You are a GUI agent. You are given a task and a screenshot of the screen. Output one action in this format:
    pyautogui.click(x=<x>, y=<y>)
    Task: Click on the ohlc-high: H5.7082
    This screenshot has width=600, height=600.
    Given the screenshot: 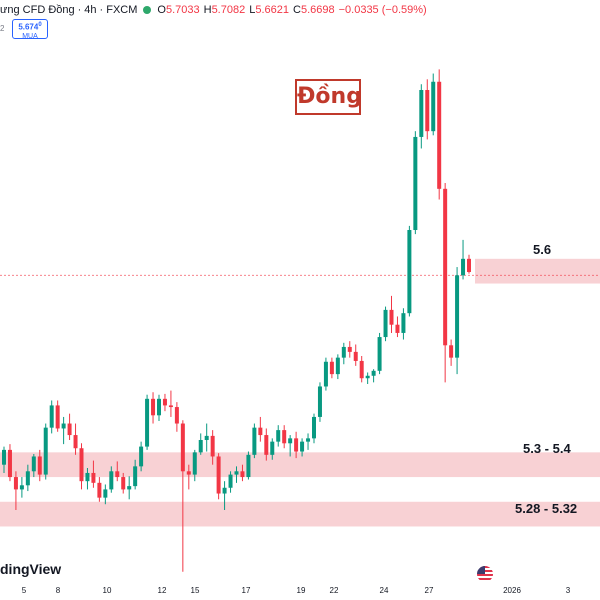 What is the action you would take?
    pyautogui.click(x=224, y=10)
    